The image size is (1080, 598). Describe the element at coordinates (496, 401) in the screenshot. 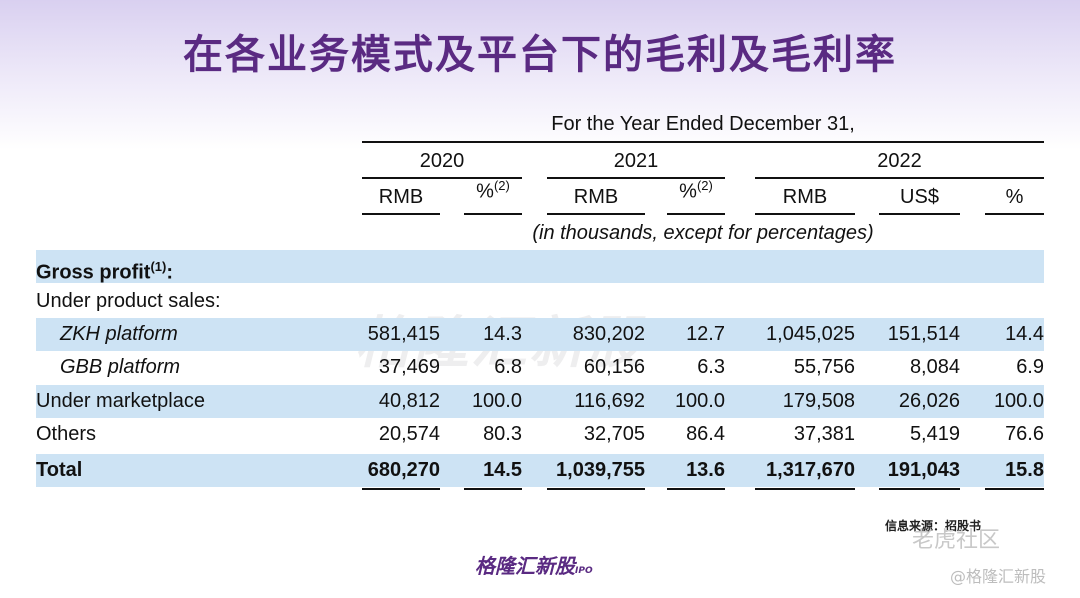

I see `cell-pct-2020: 100.0` at that location.